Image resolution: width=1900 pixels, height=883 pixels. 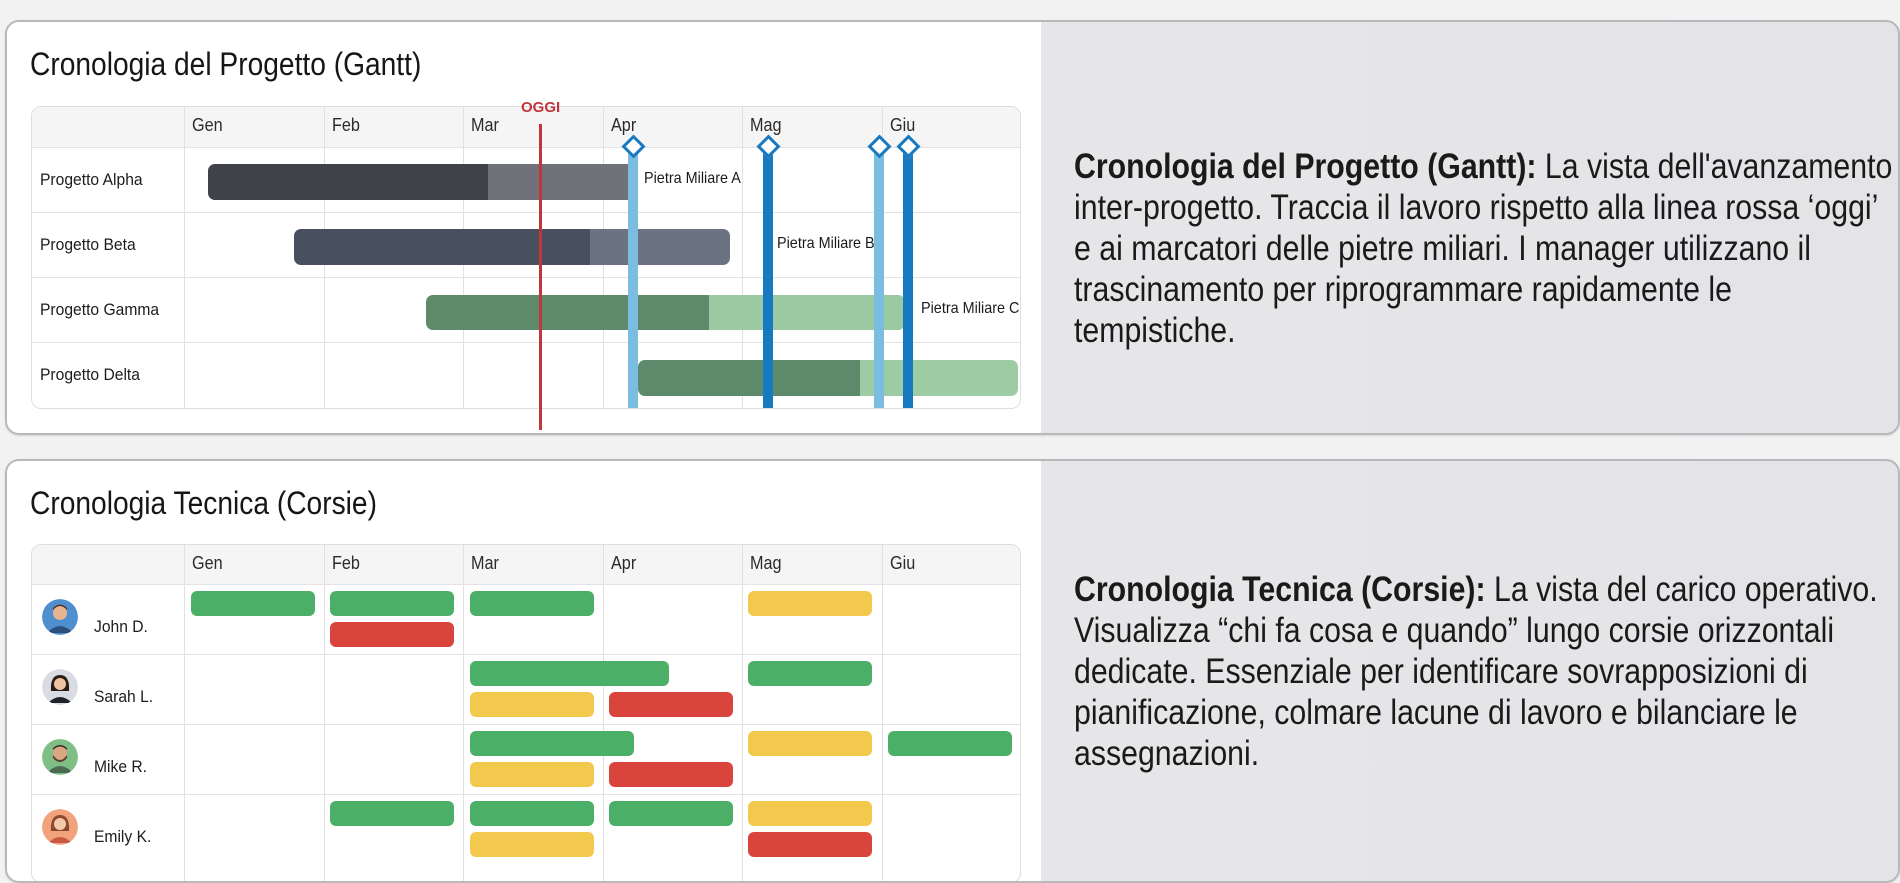 What do you see at coordinates (207, 563) in the screenshot?
I see `lanes-month-gen: Gen` at bounding box center [207, 563].